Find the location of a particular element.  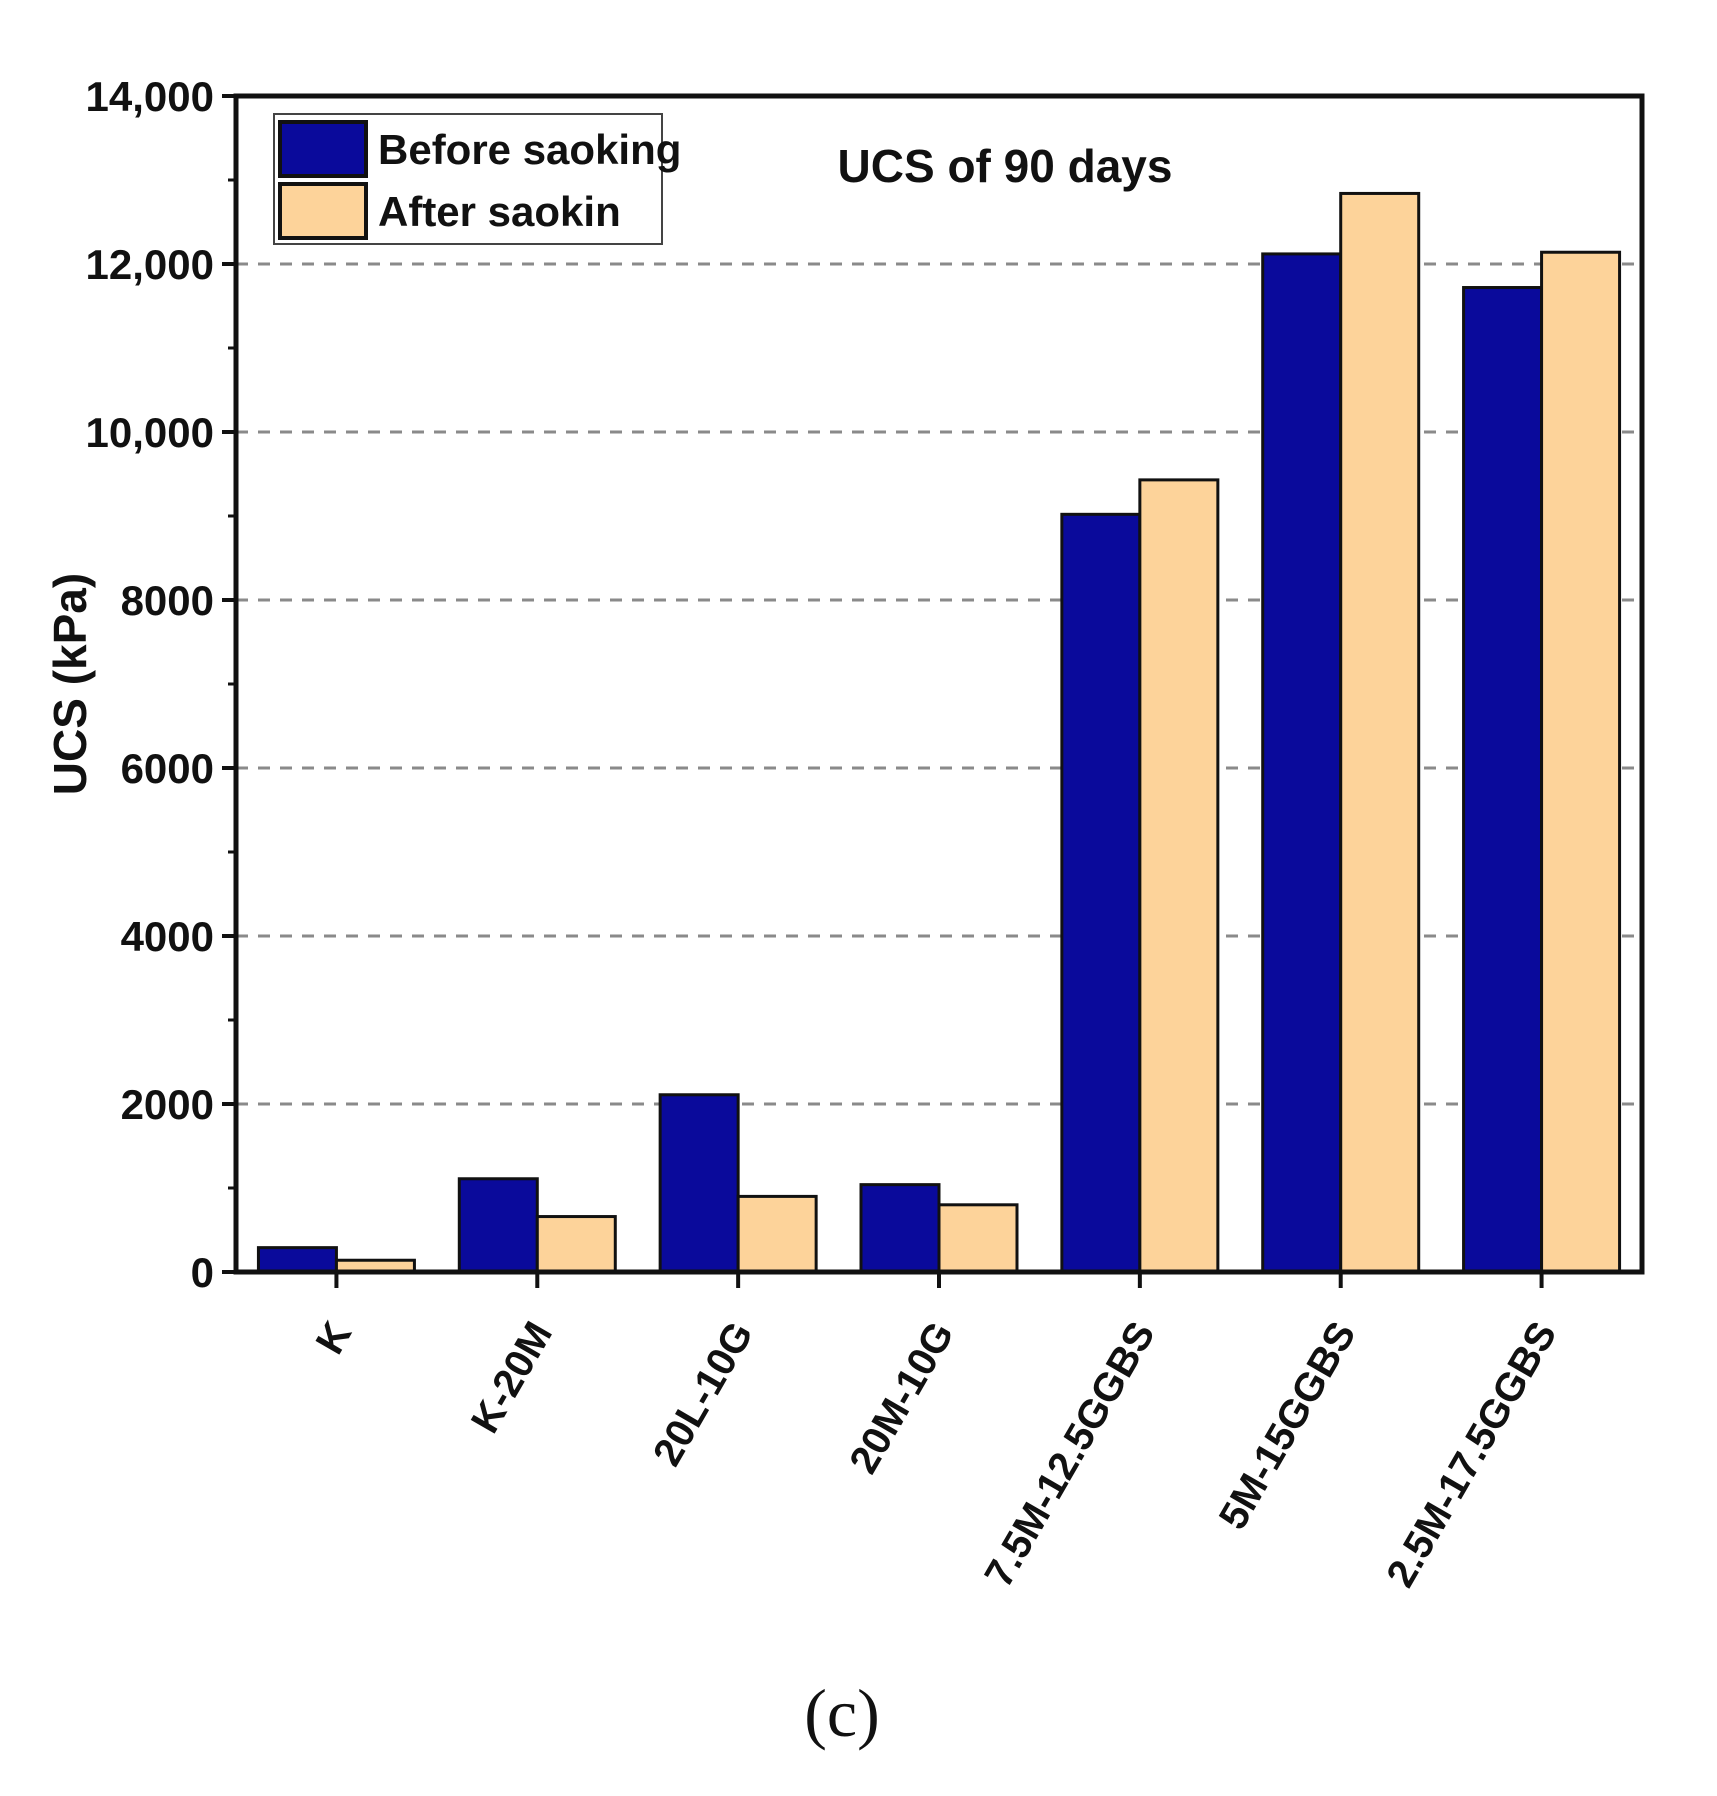

x-tick-label: 7.5M-12.5GGBS is located at coordinates (1070, 1455).